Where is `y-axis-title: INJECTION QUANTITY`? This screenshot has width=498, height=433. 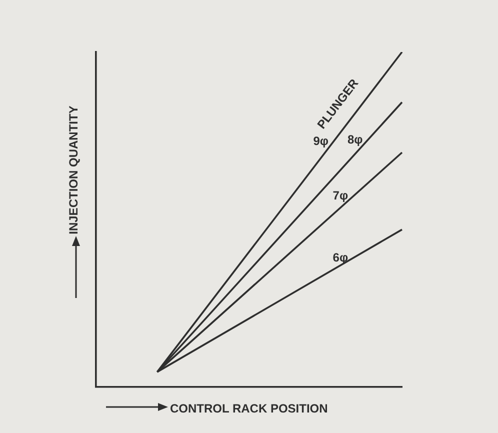
y-axis-title: INJECTION QUANTITY is located at coordinates (73, 170).